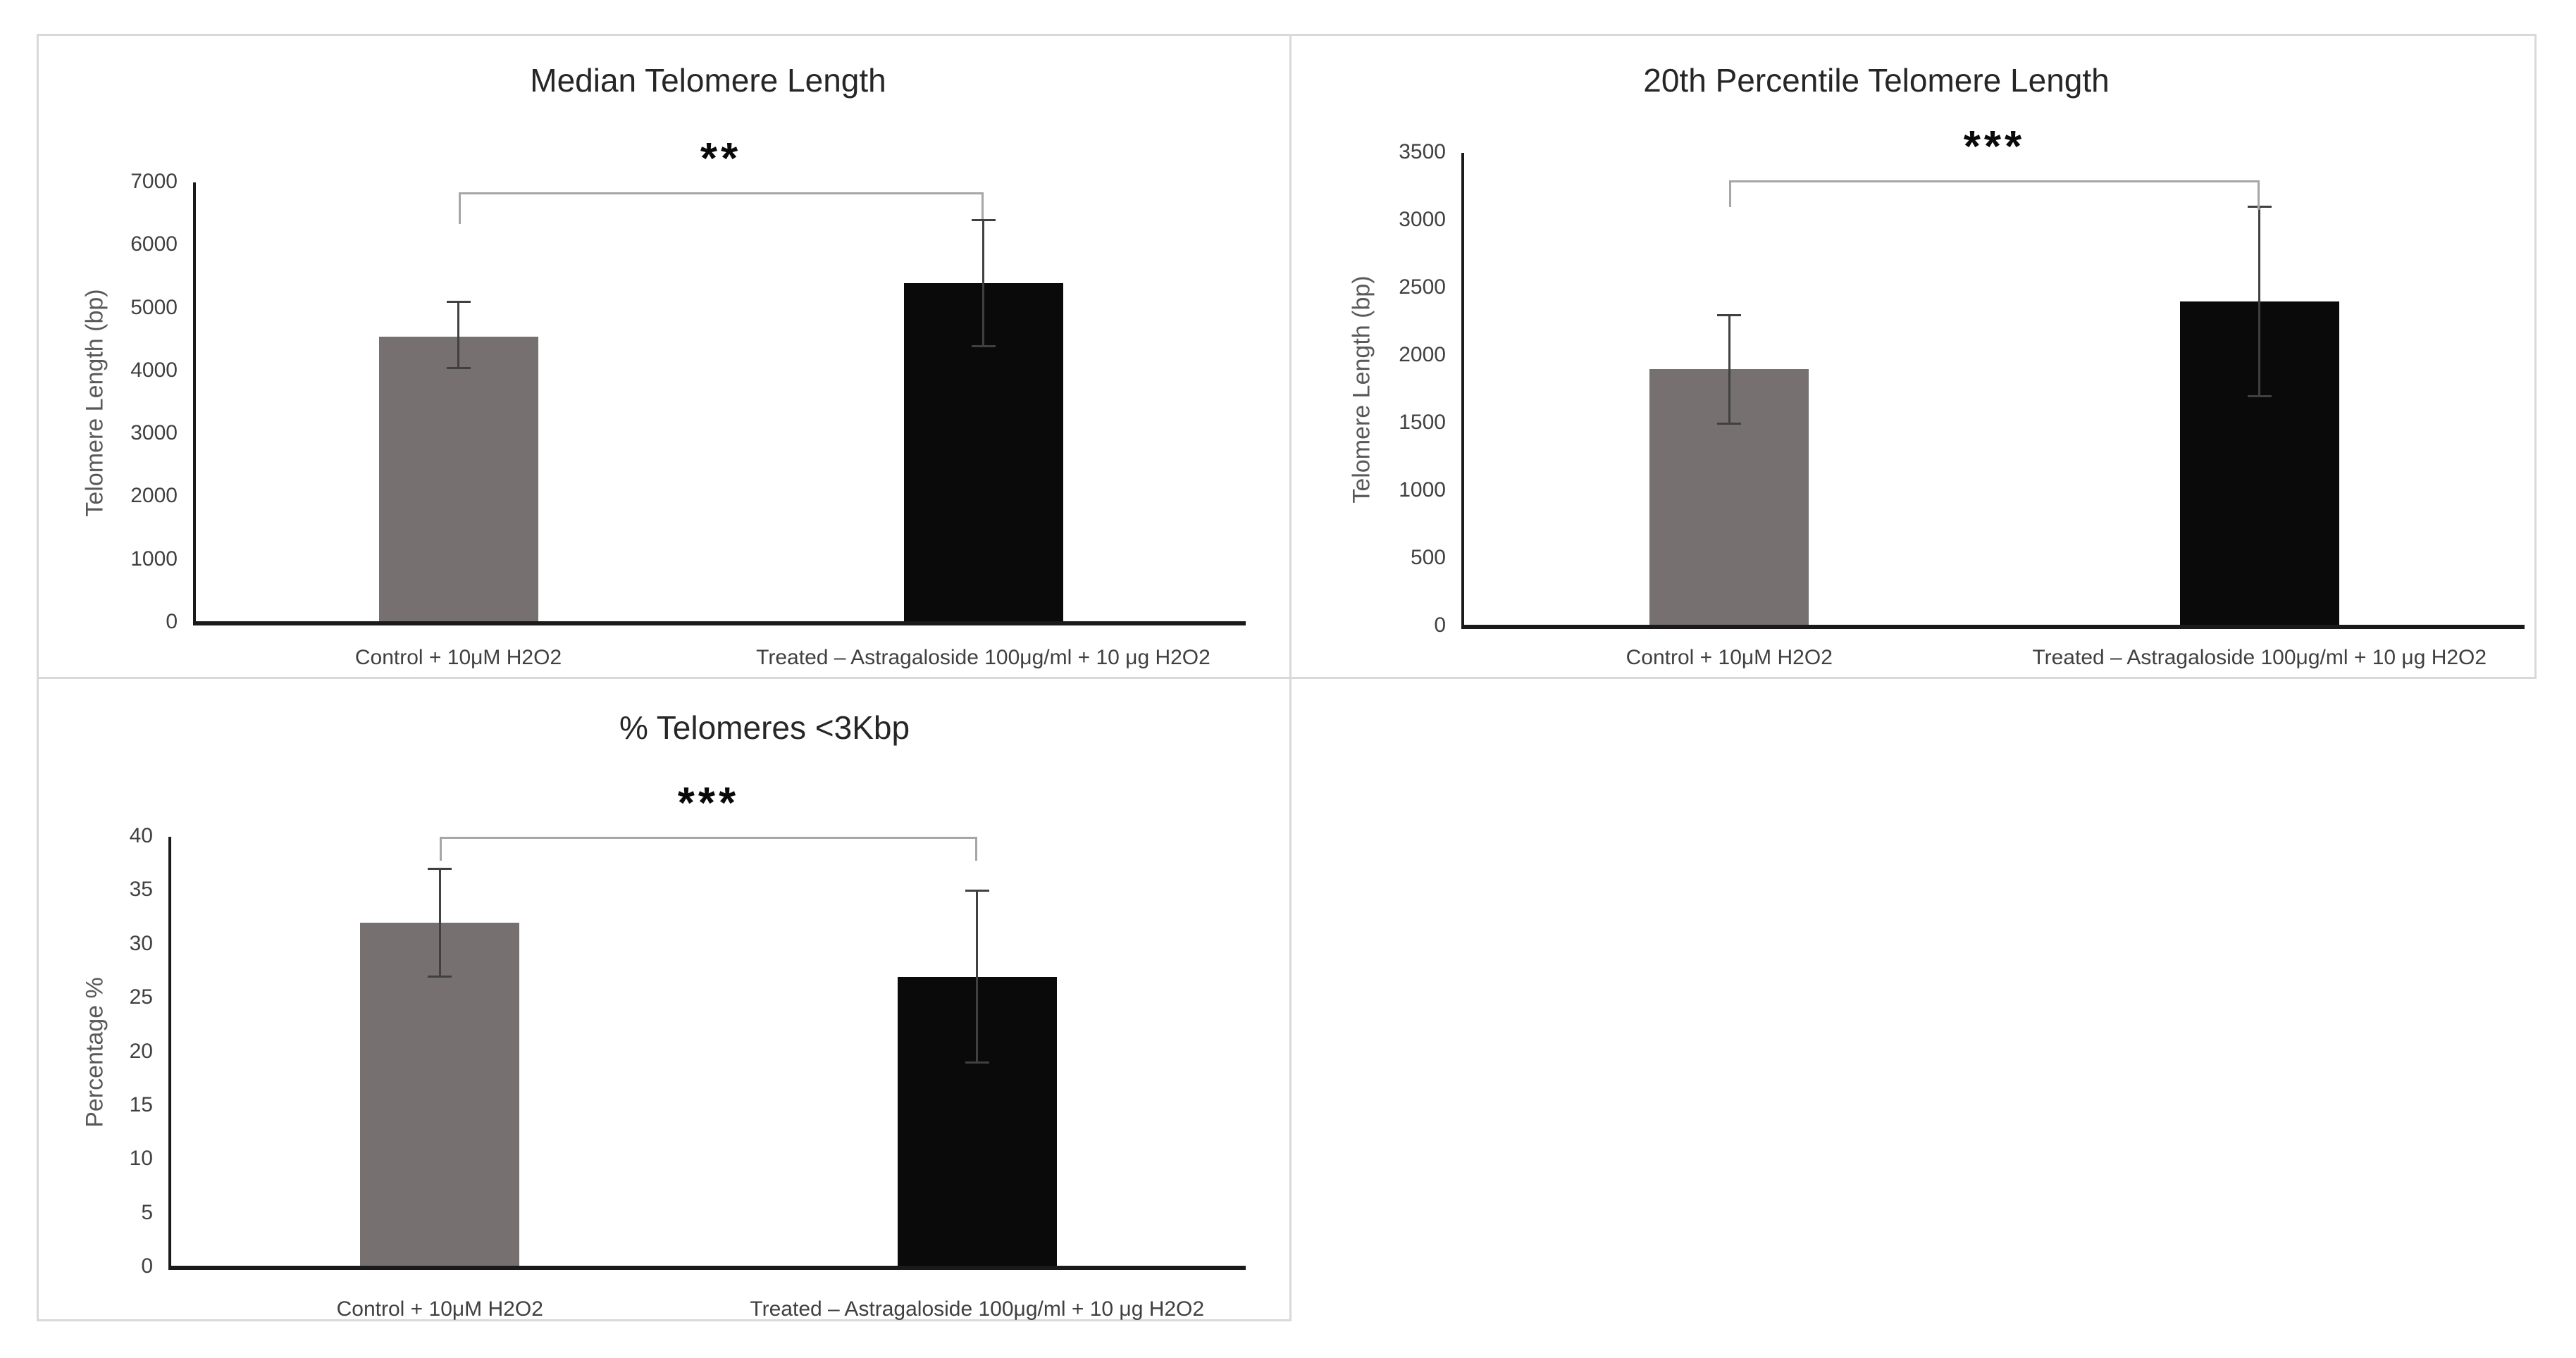  Describe the element at coordinates (1428, 557) in the screenshot. I see `y-tick-label: 500` at that location.